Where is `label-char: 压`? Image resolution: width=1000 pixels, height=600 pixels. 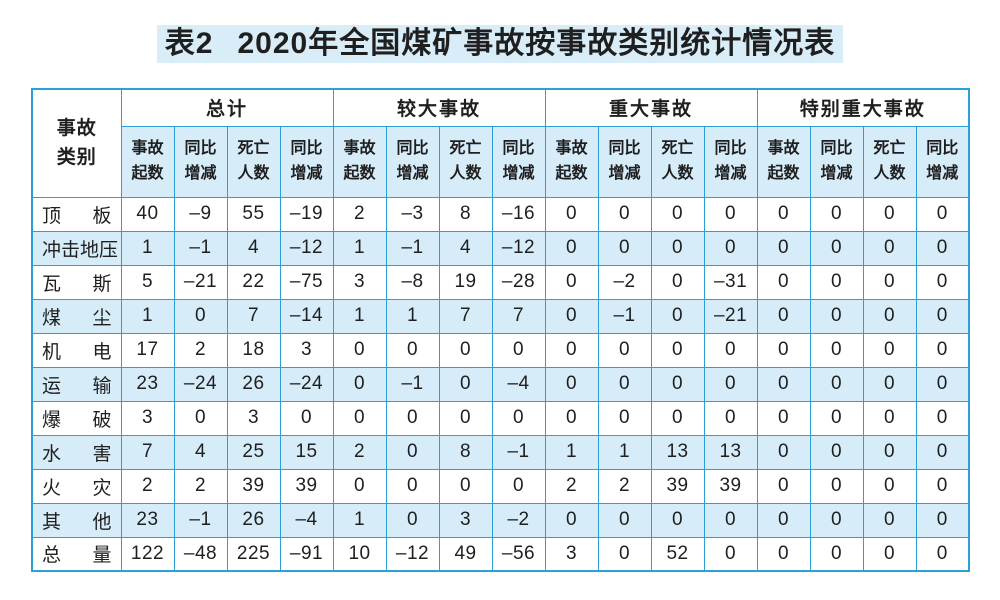
label-char: 压 is located at coordinates (109, 250).